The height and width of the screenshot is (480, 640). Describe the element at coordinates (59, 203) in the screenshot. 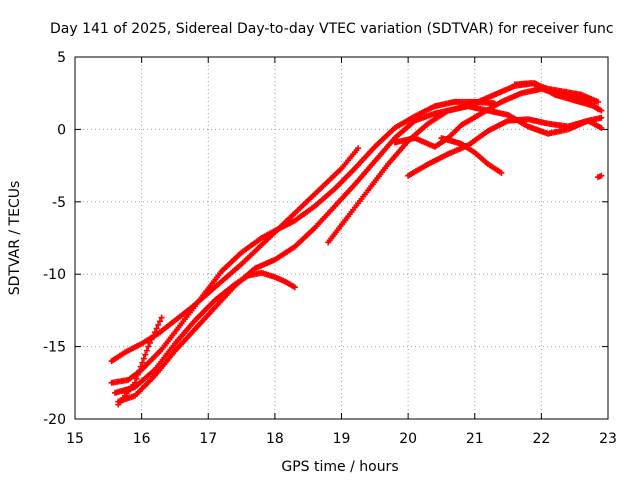

I see `y-tick-label: -5` at that location.